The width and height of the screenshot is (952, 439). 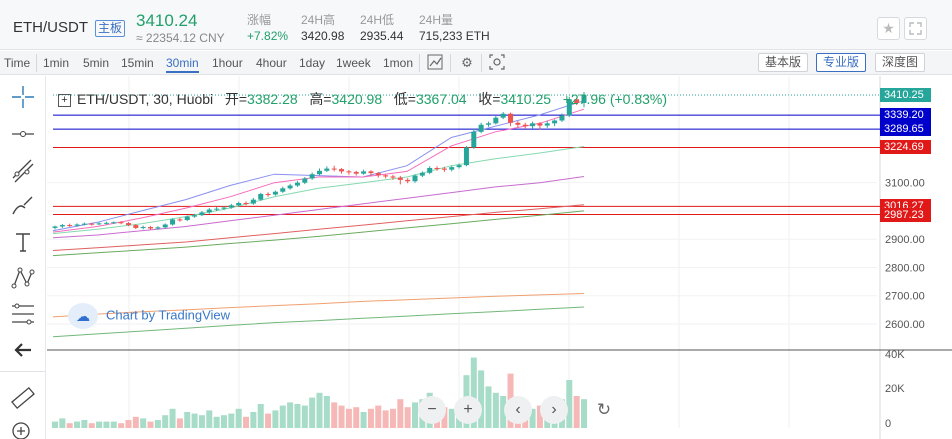 I want to click on interval-1day: 1day, so click(x=312, y=63).